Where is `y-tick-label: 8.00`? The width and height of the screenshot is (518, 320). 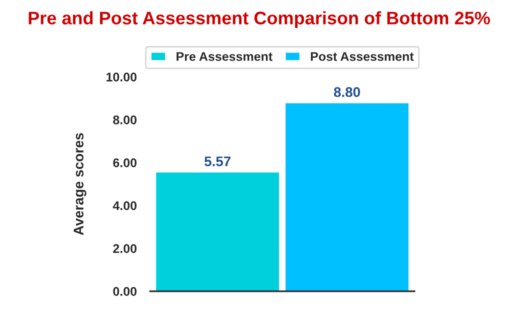 y-tick-label: 8.00 is located at coordinates (125, 119).